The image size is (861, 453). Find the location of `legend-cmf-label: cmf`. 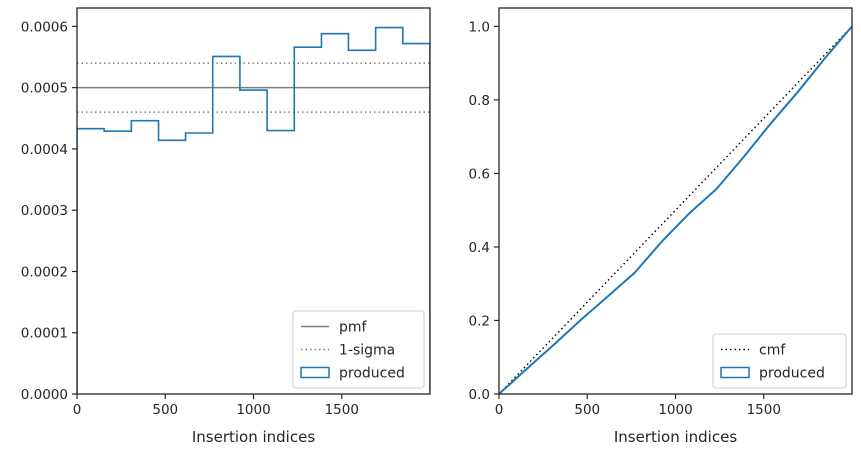

legend-cmf-label: cmf is located at coordinates (772, 351).